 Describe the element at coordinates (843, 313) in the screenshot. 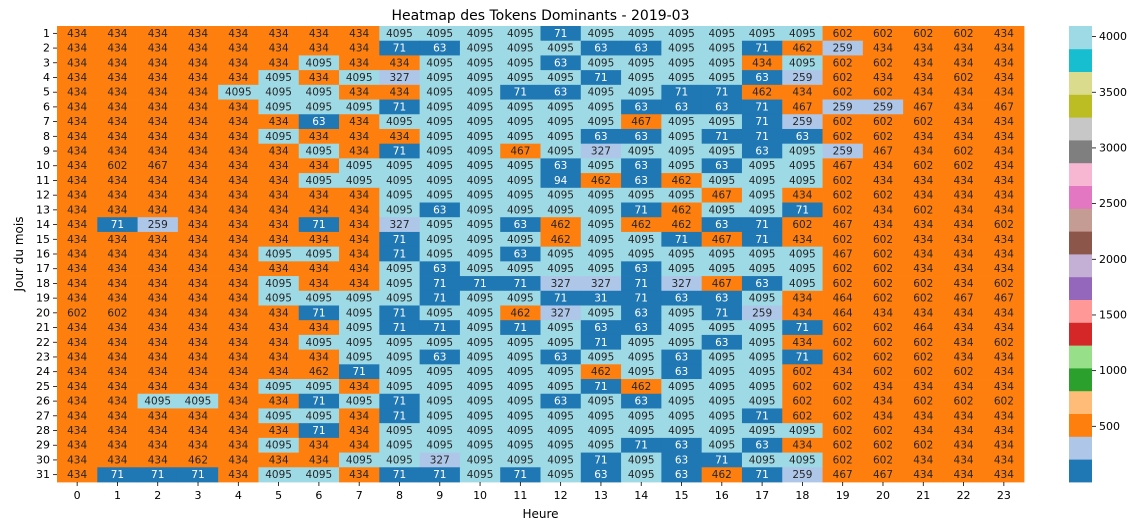

I see `cell-value-label: 464` at that location.